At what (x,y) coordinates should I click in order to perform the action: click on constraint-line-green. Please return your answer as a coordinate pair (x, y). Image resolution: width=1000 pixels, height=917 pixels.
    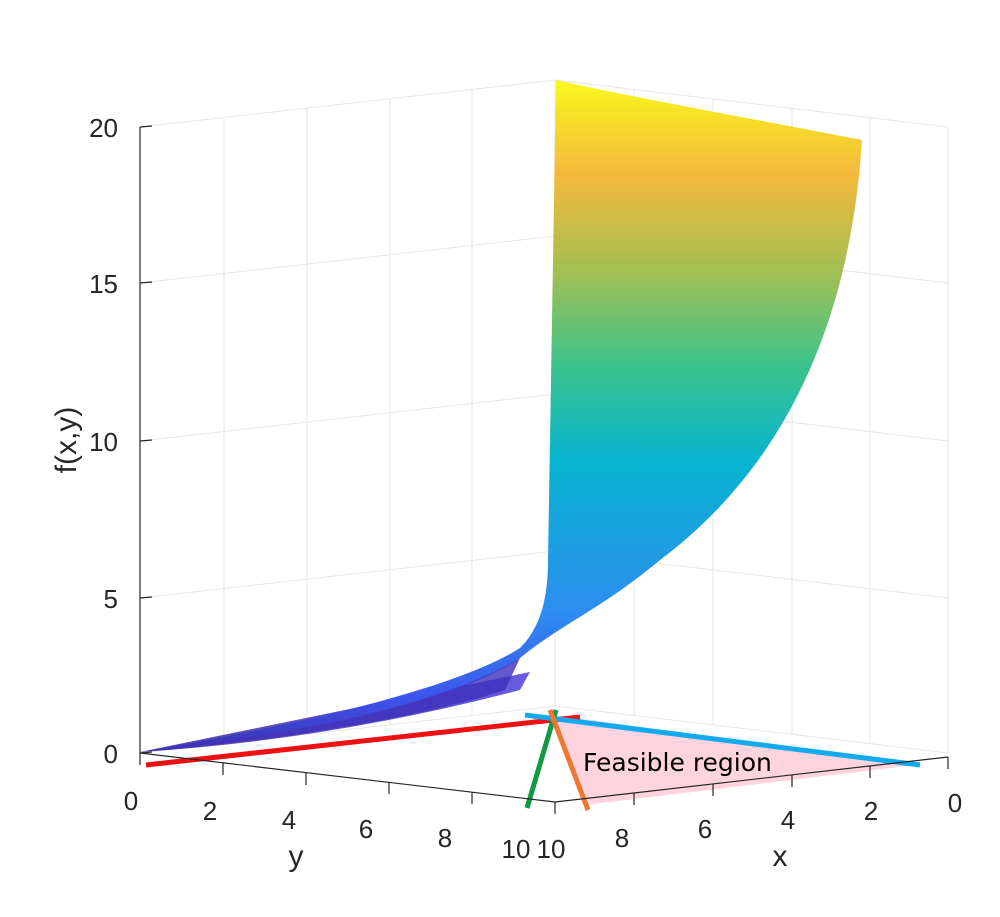
    Looking at the image, I should click on (541, 759).